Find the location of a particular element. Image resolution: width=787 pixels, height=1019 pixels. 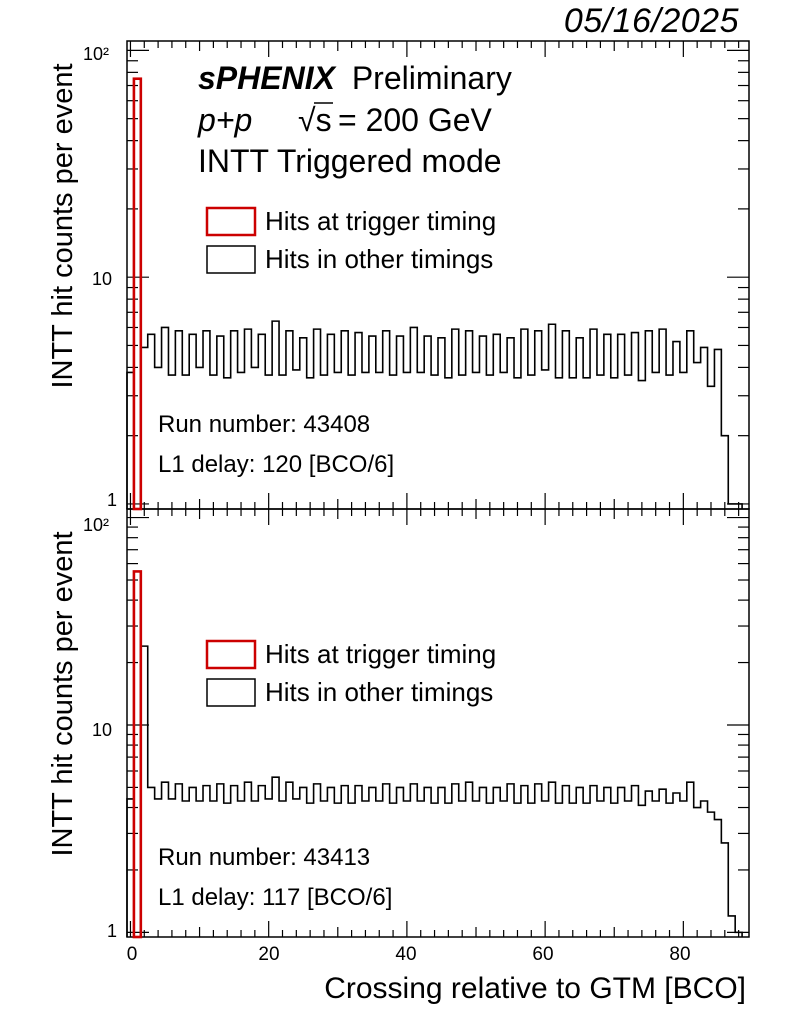

sqrt-s-label: √s is located at coordinates (315, 120).